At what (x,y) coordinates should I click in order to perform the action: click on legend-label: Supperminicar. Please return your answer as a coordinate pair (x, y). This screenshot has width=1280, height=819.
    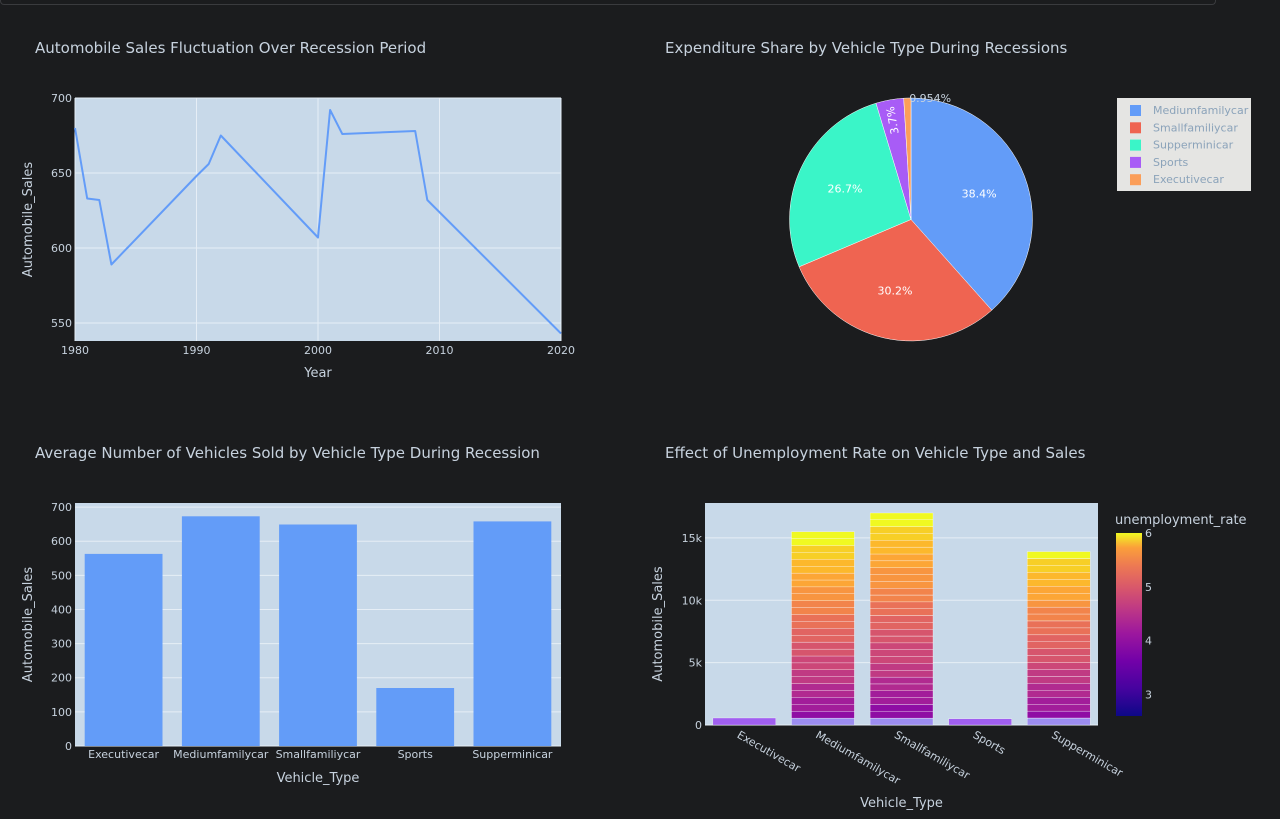
    Looking at the image, I should click on (1193, 145).